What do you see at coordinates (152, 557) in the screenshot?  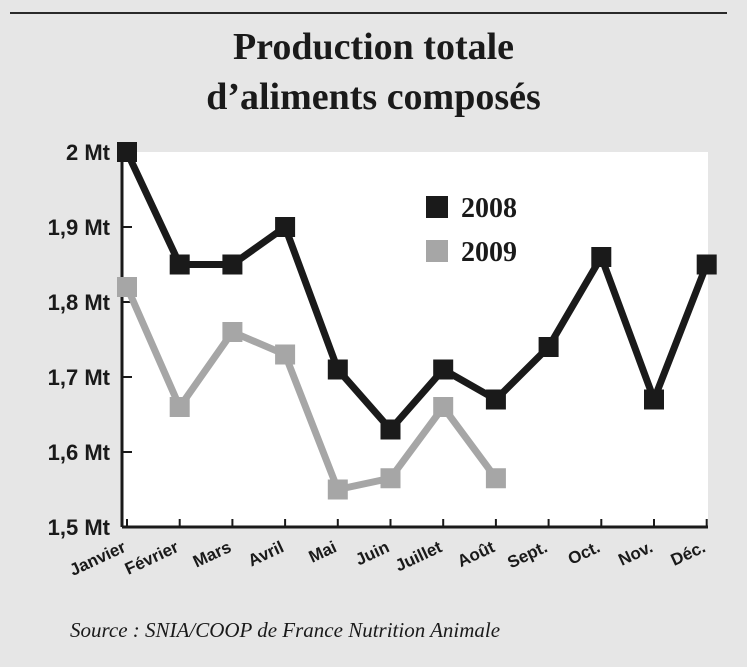 I see `x-tick-label: Février` at bounding box center [152, 557].